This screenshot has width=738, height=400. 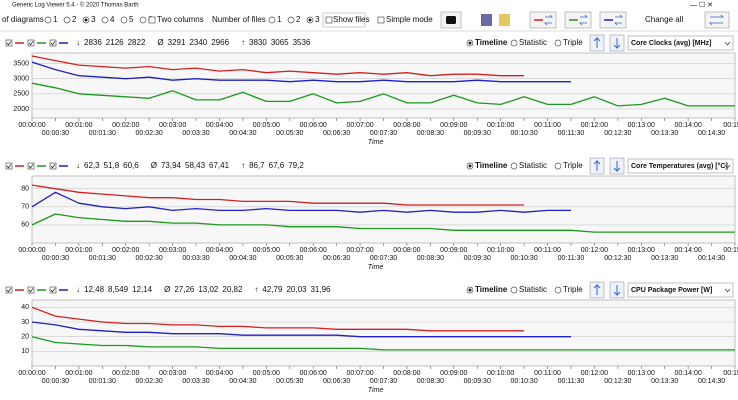 What do you see at coordinates (21, 79) in the screenshot?
I see `y-tick-label: 3000` at bounding box center [21, 79].